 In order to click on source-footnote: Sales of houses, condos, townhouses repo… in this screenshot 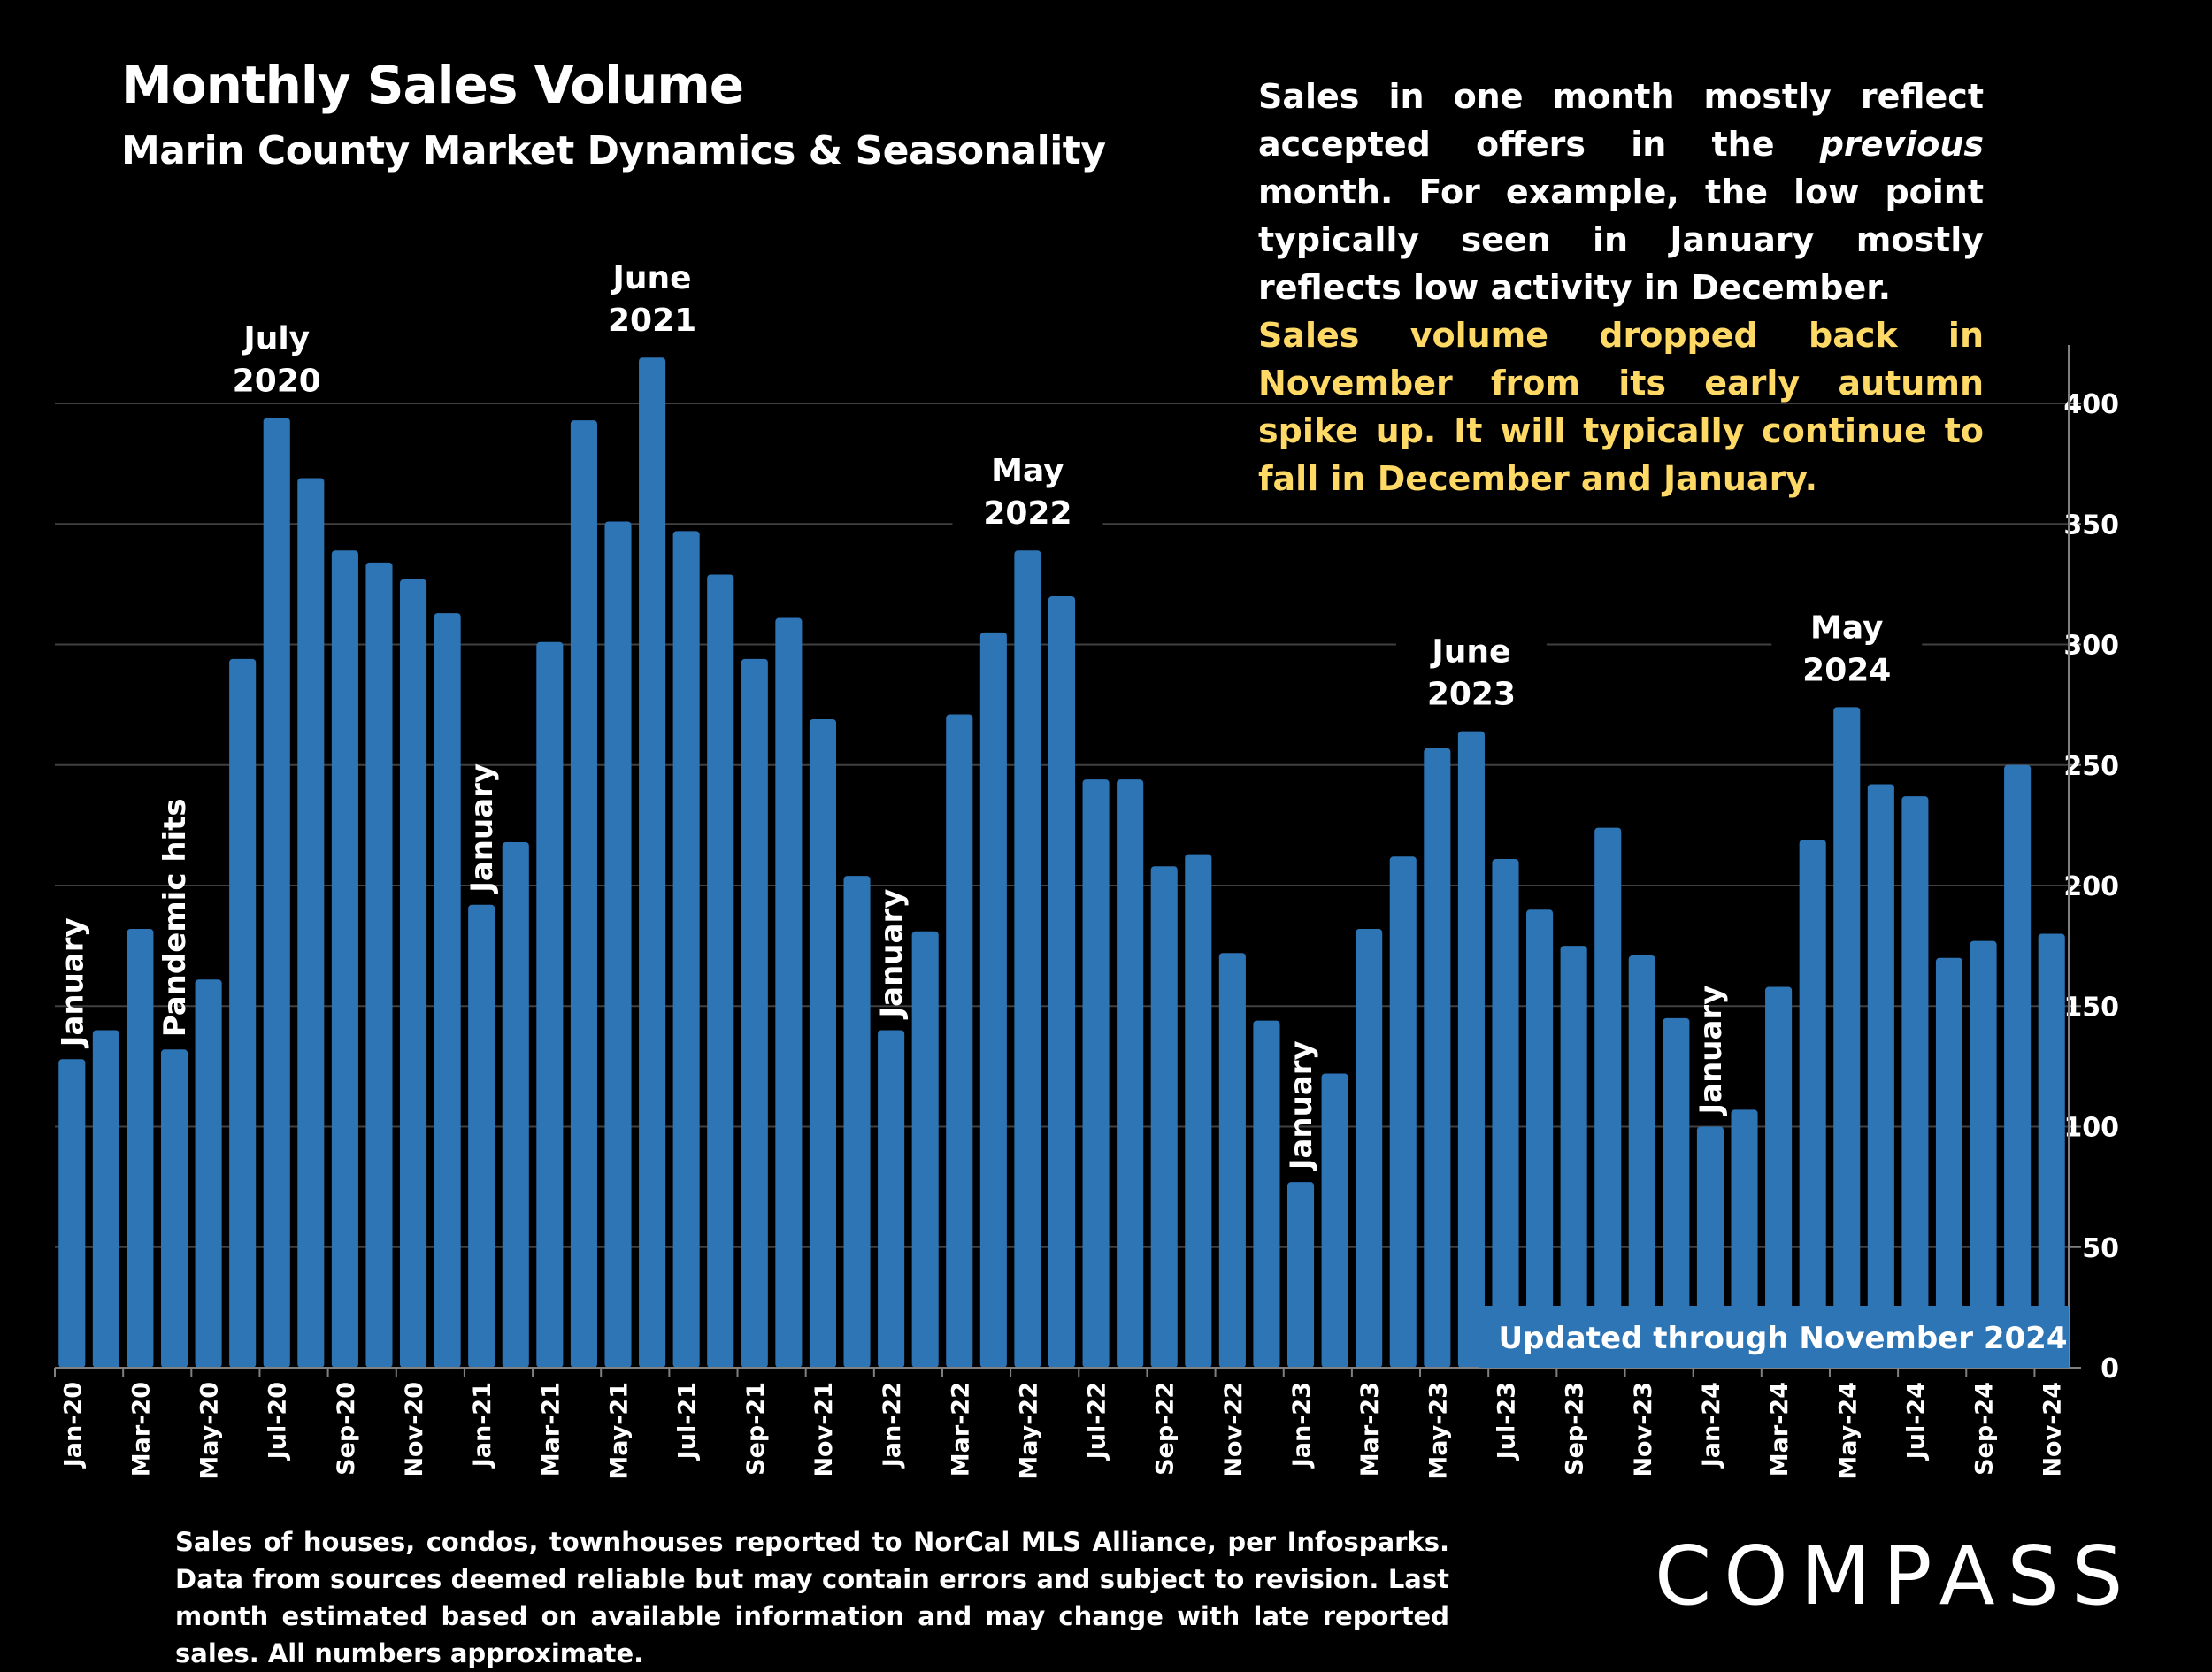, I will do `click(812, 1597)`.